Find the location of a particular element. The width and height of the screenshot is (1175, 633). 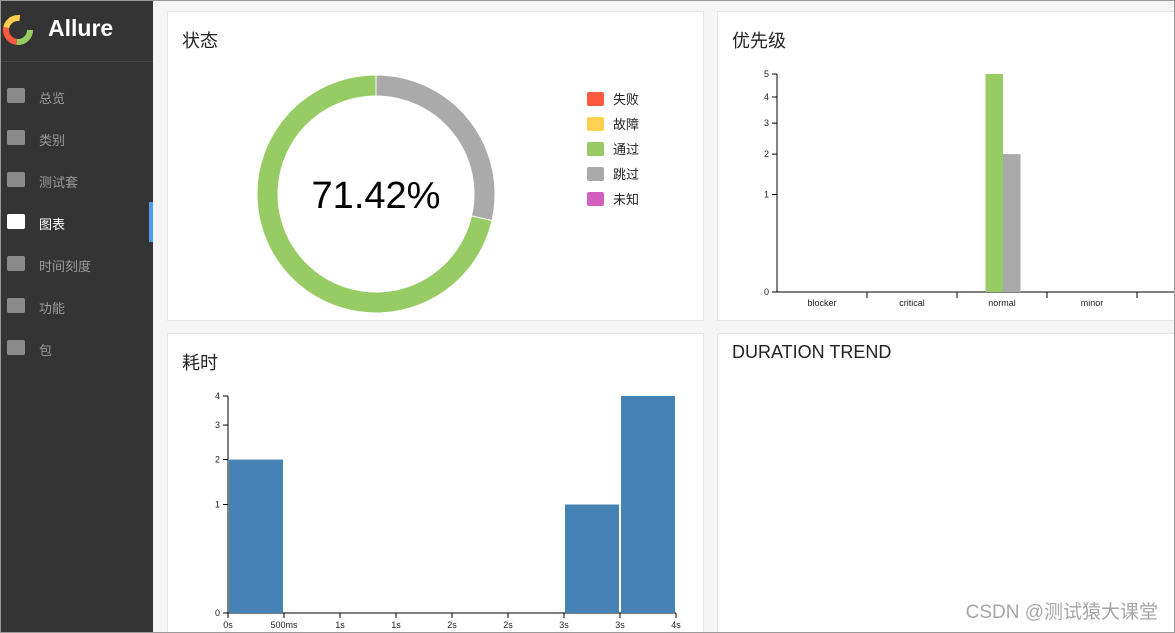

trend-chart: DURATION TREND is located at coordinates (811, 352).